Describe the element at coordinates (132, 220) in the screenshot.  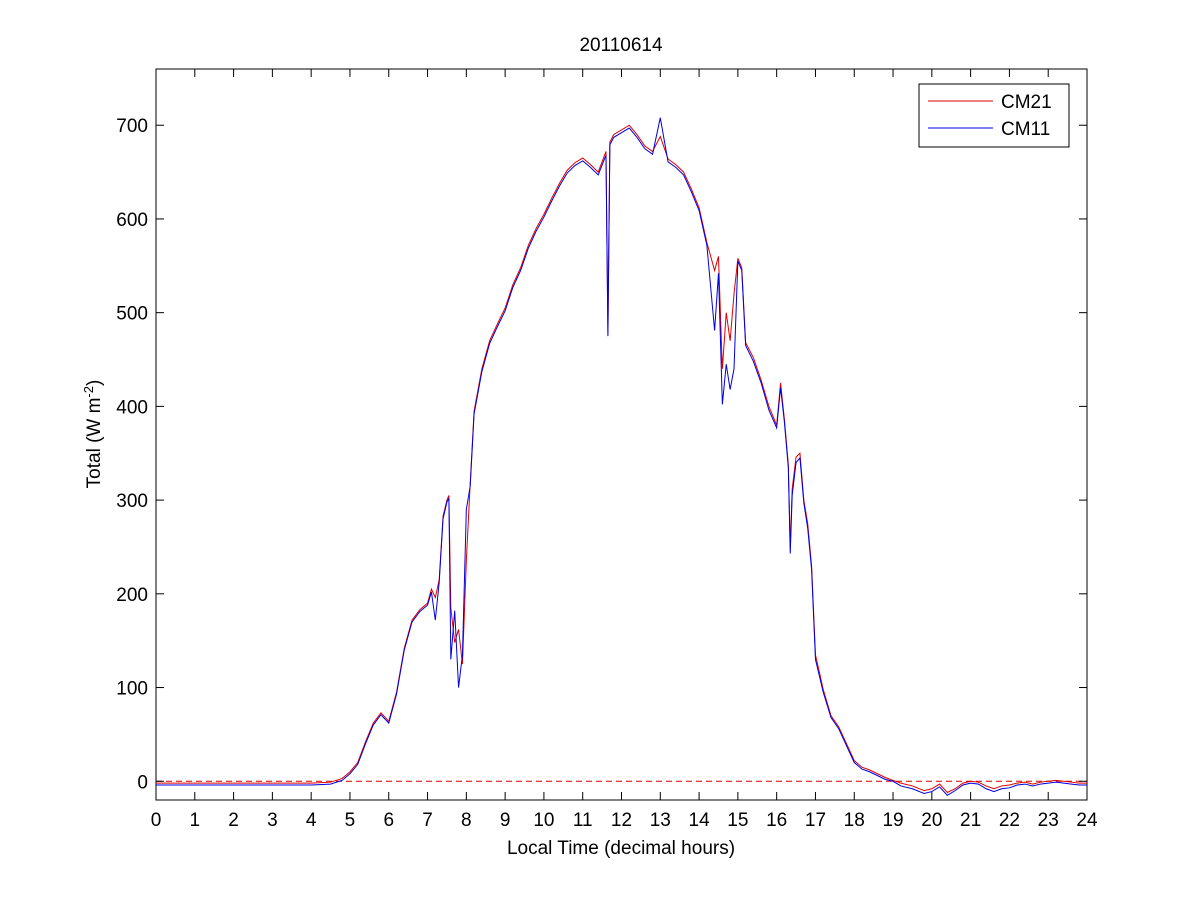
I see `y-tick-label: 600` at that location.